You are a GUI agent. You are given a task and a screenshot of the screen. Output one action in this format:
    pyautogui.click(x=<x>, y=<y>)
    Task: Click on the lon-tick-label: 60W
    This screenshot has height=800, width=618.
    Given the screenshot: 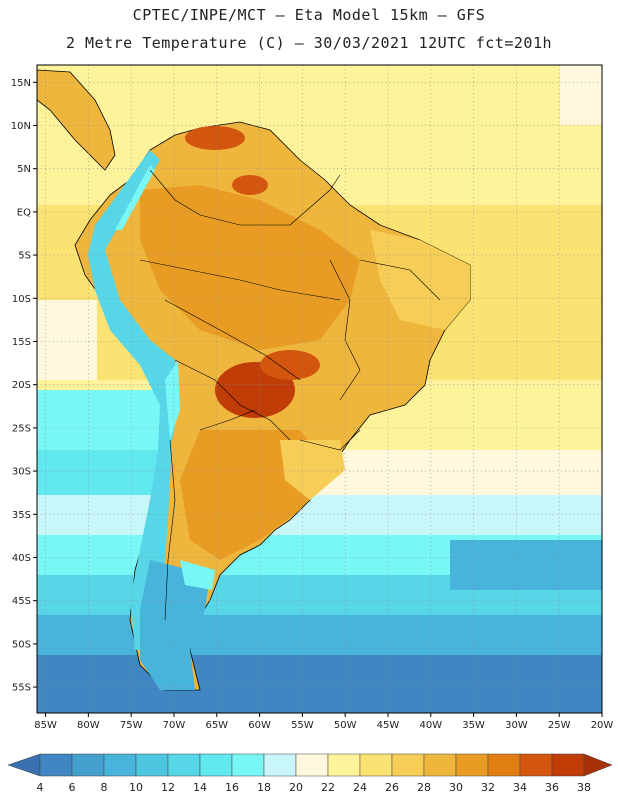 What is the action you would take?
    pyautogui.click(x=259, y=725)
    